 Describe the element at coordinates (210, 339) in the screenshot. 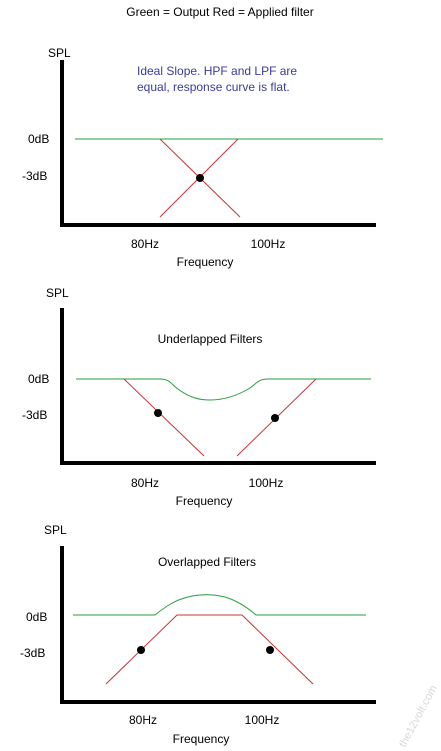

I see `panel-title: Underlapped Filters` at that location.